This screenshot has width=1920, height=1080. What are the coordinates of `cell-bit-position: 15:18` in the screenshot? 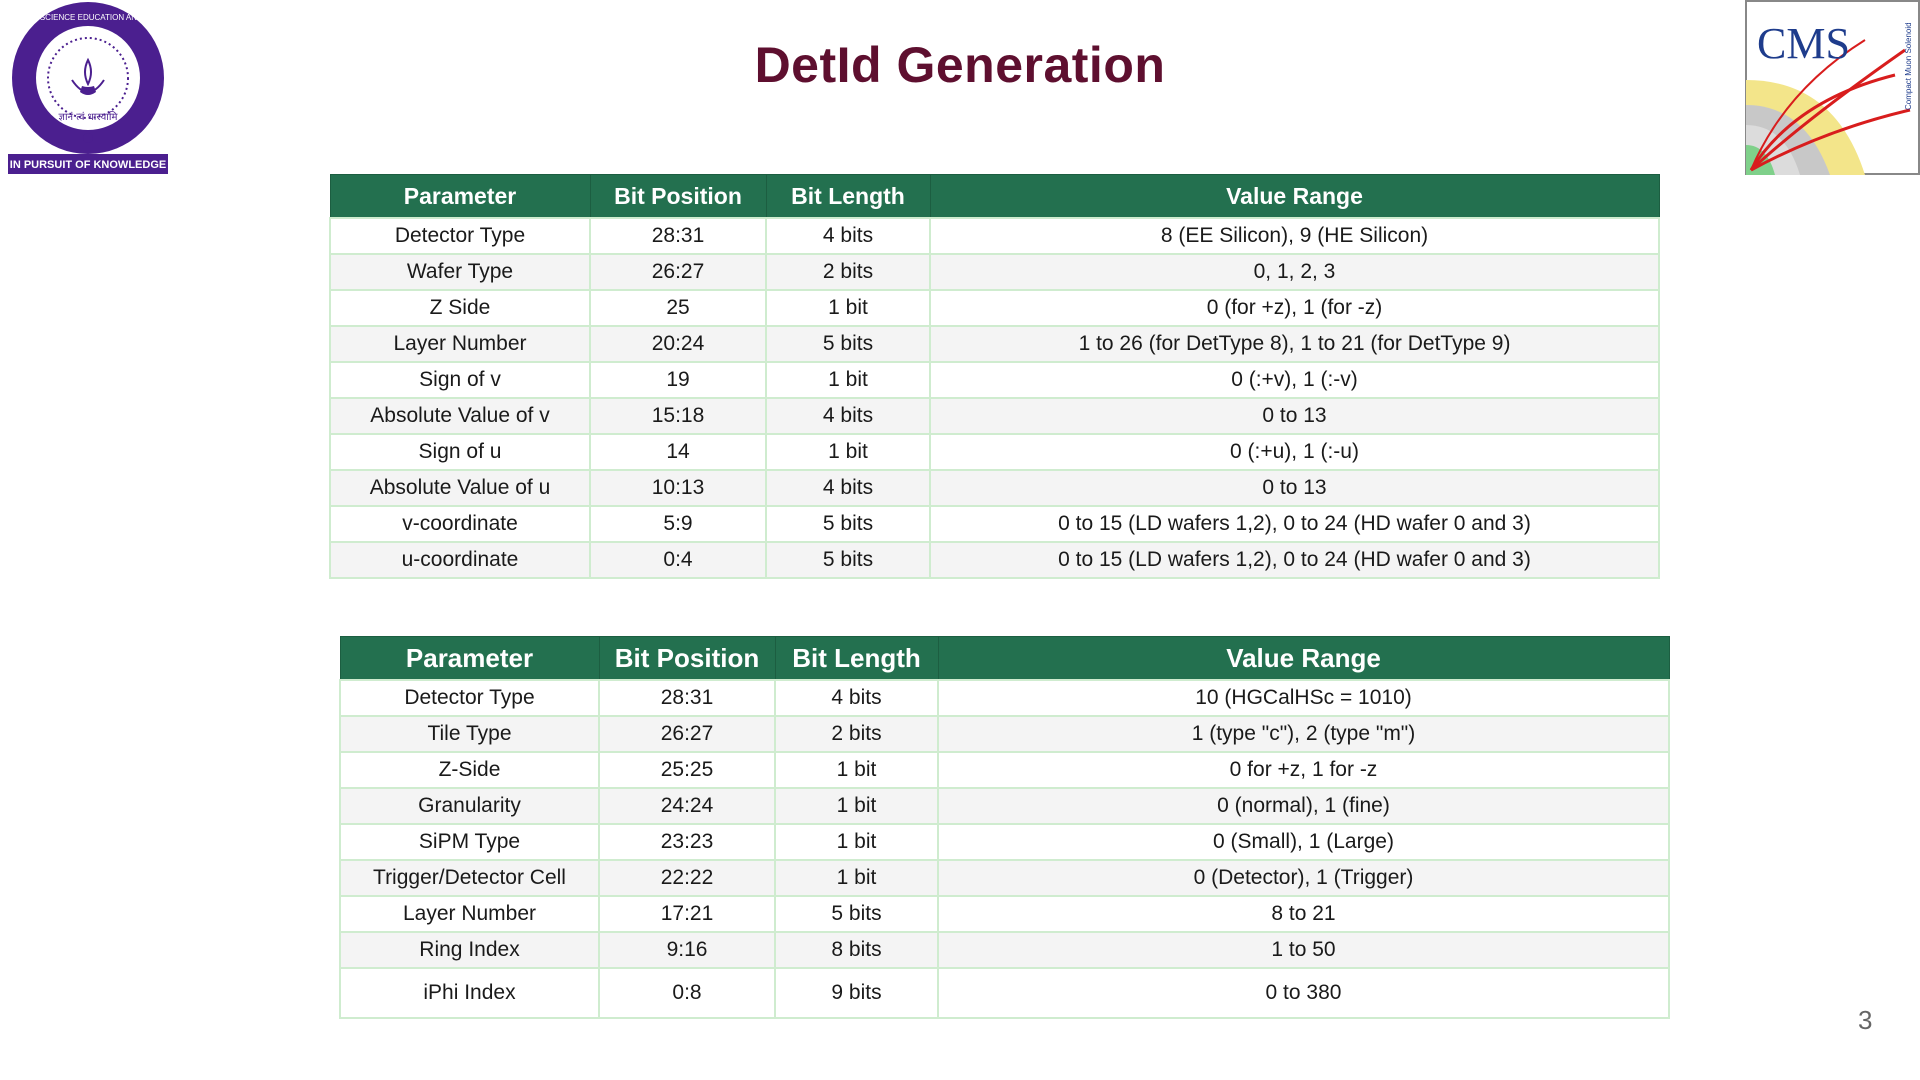 It's located at (678, 416).